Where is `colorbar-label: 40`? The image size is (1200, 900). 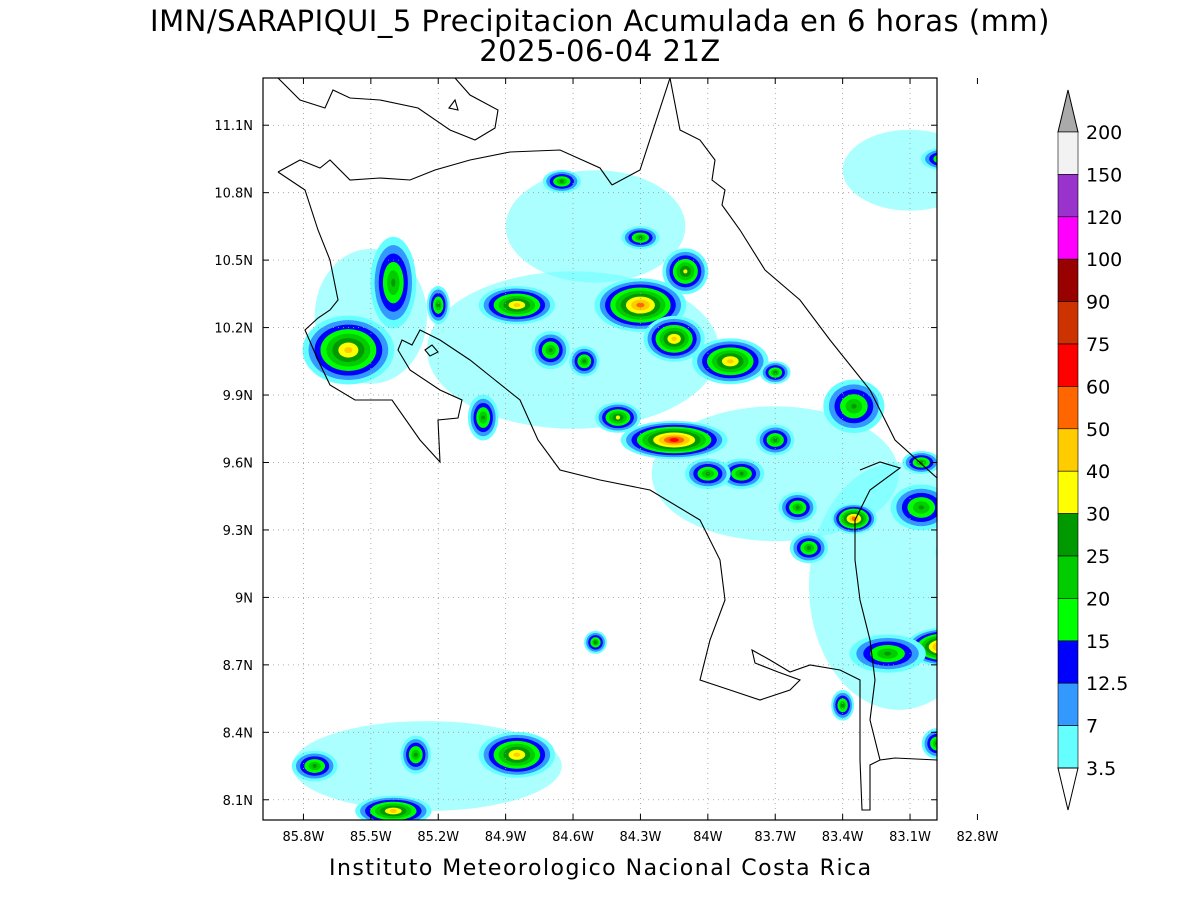 colorbar-label: 40 is located at coordinates (1098, 472).